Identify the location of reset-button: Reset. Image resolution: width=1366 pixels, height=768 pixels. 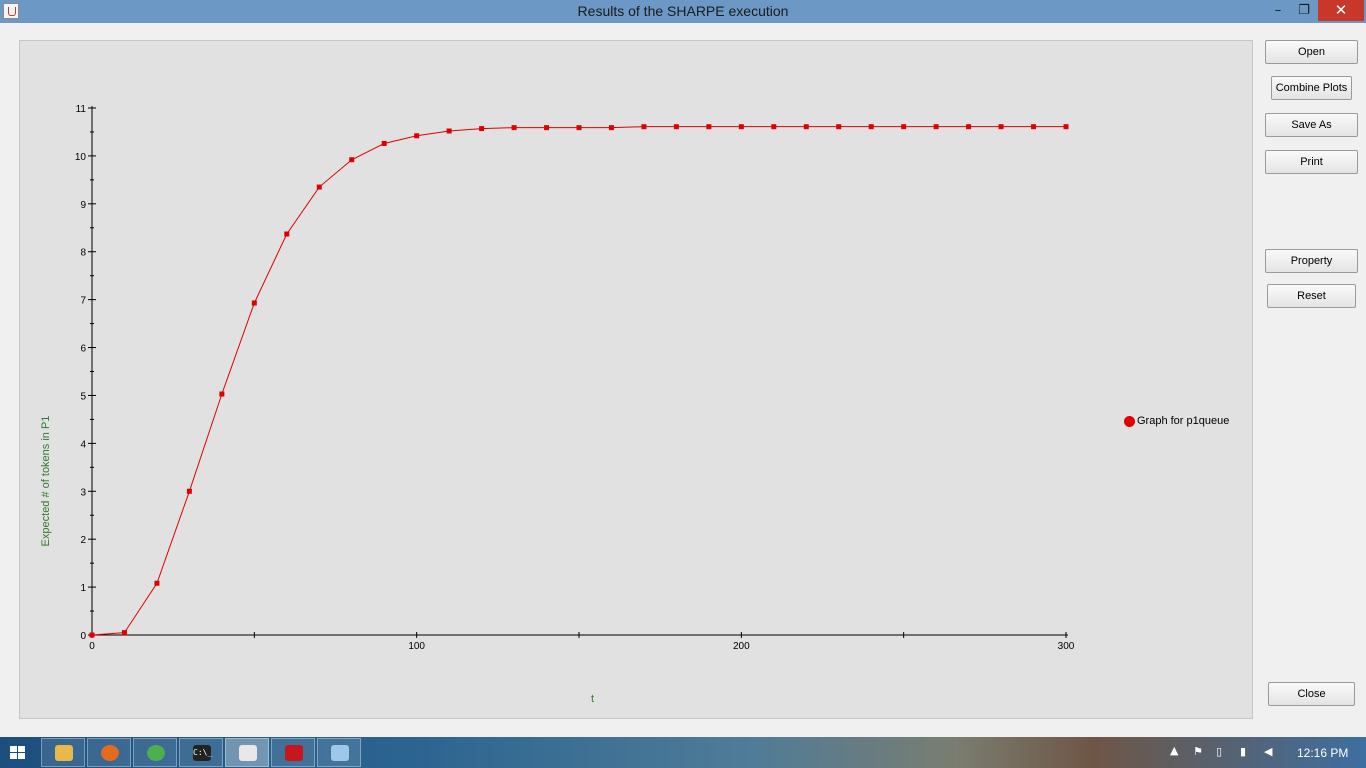
(1311, 296).